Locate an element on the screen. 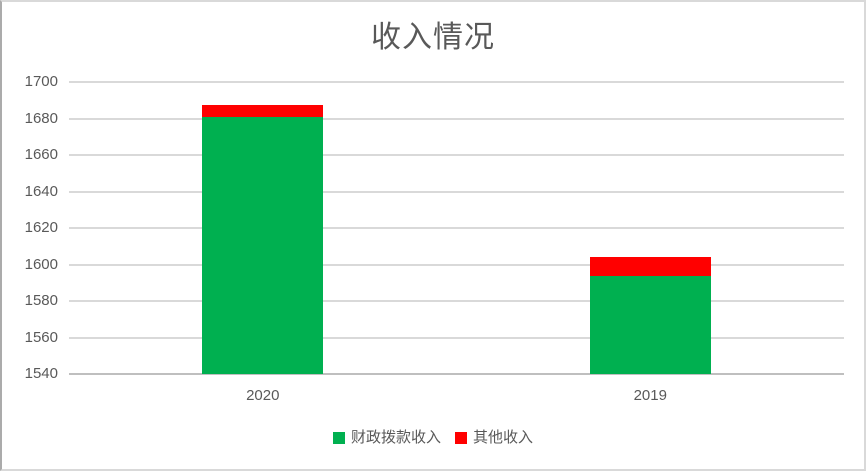 The image size is (866, 471). legend-item: 财政拨款收入 is located at coordinates (386, 438).